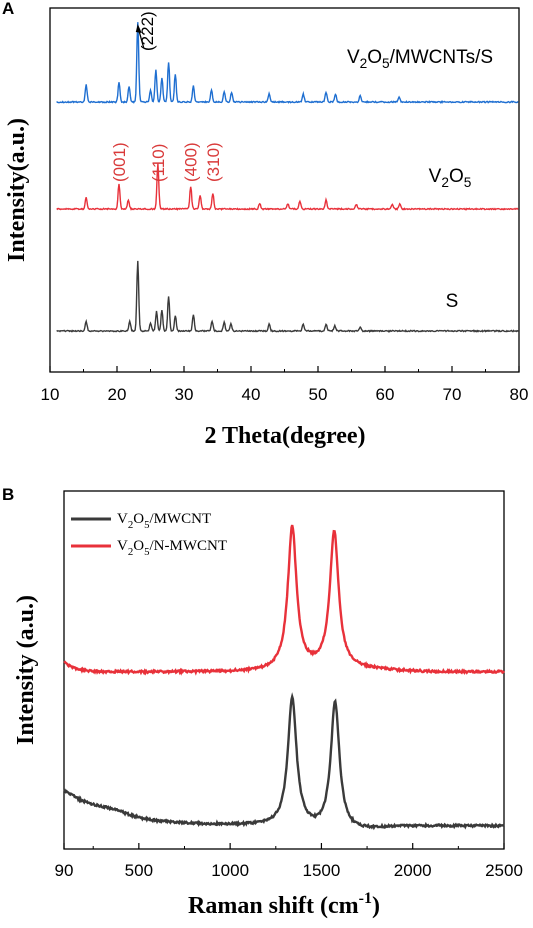  I want to click on panel-a-x-tick-label: 40, so click(251, 394).